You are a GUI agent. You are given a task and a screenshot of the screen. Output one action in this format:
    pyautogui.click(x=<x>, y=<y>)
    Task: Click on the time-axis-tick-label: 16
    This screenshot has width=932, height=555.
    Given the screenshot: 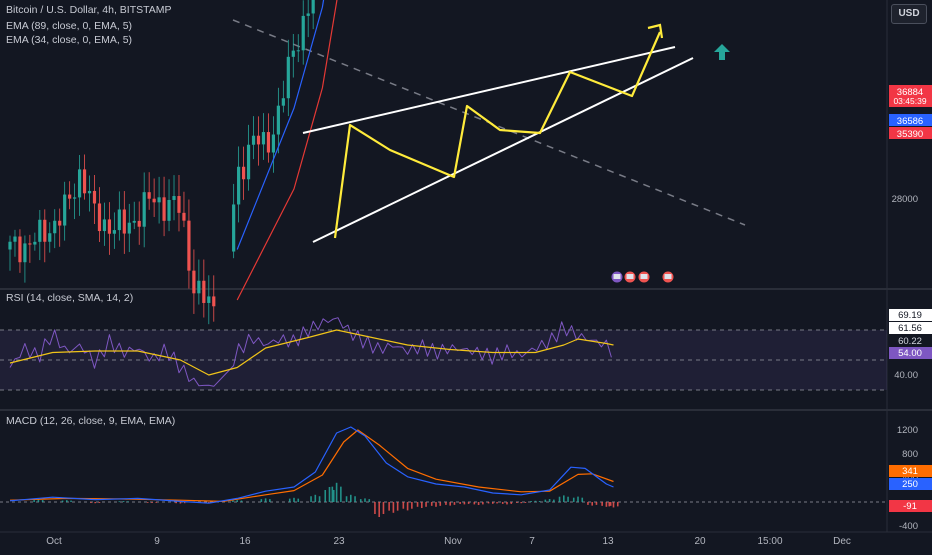 What is the action you would take?
    pyautogui.click(x=245, y=541)
    